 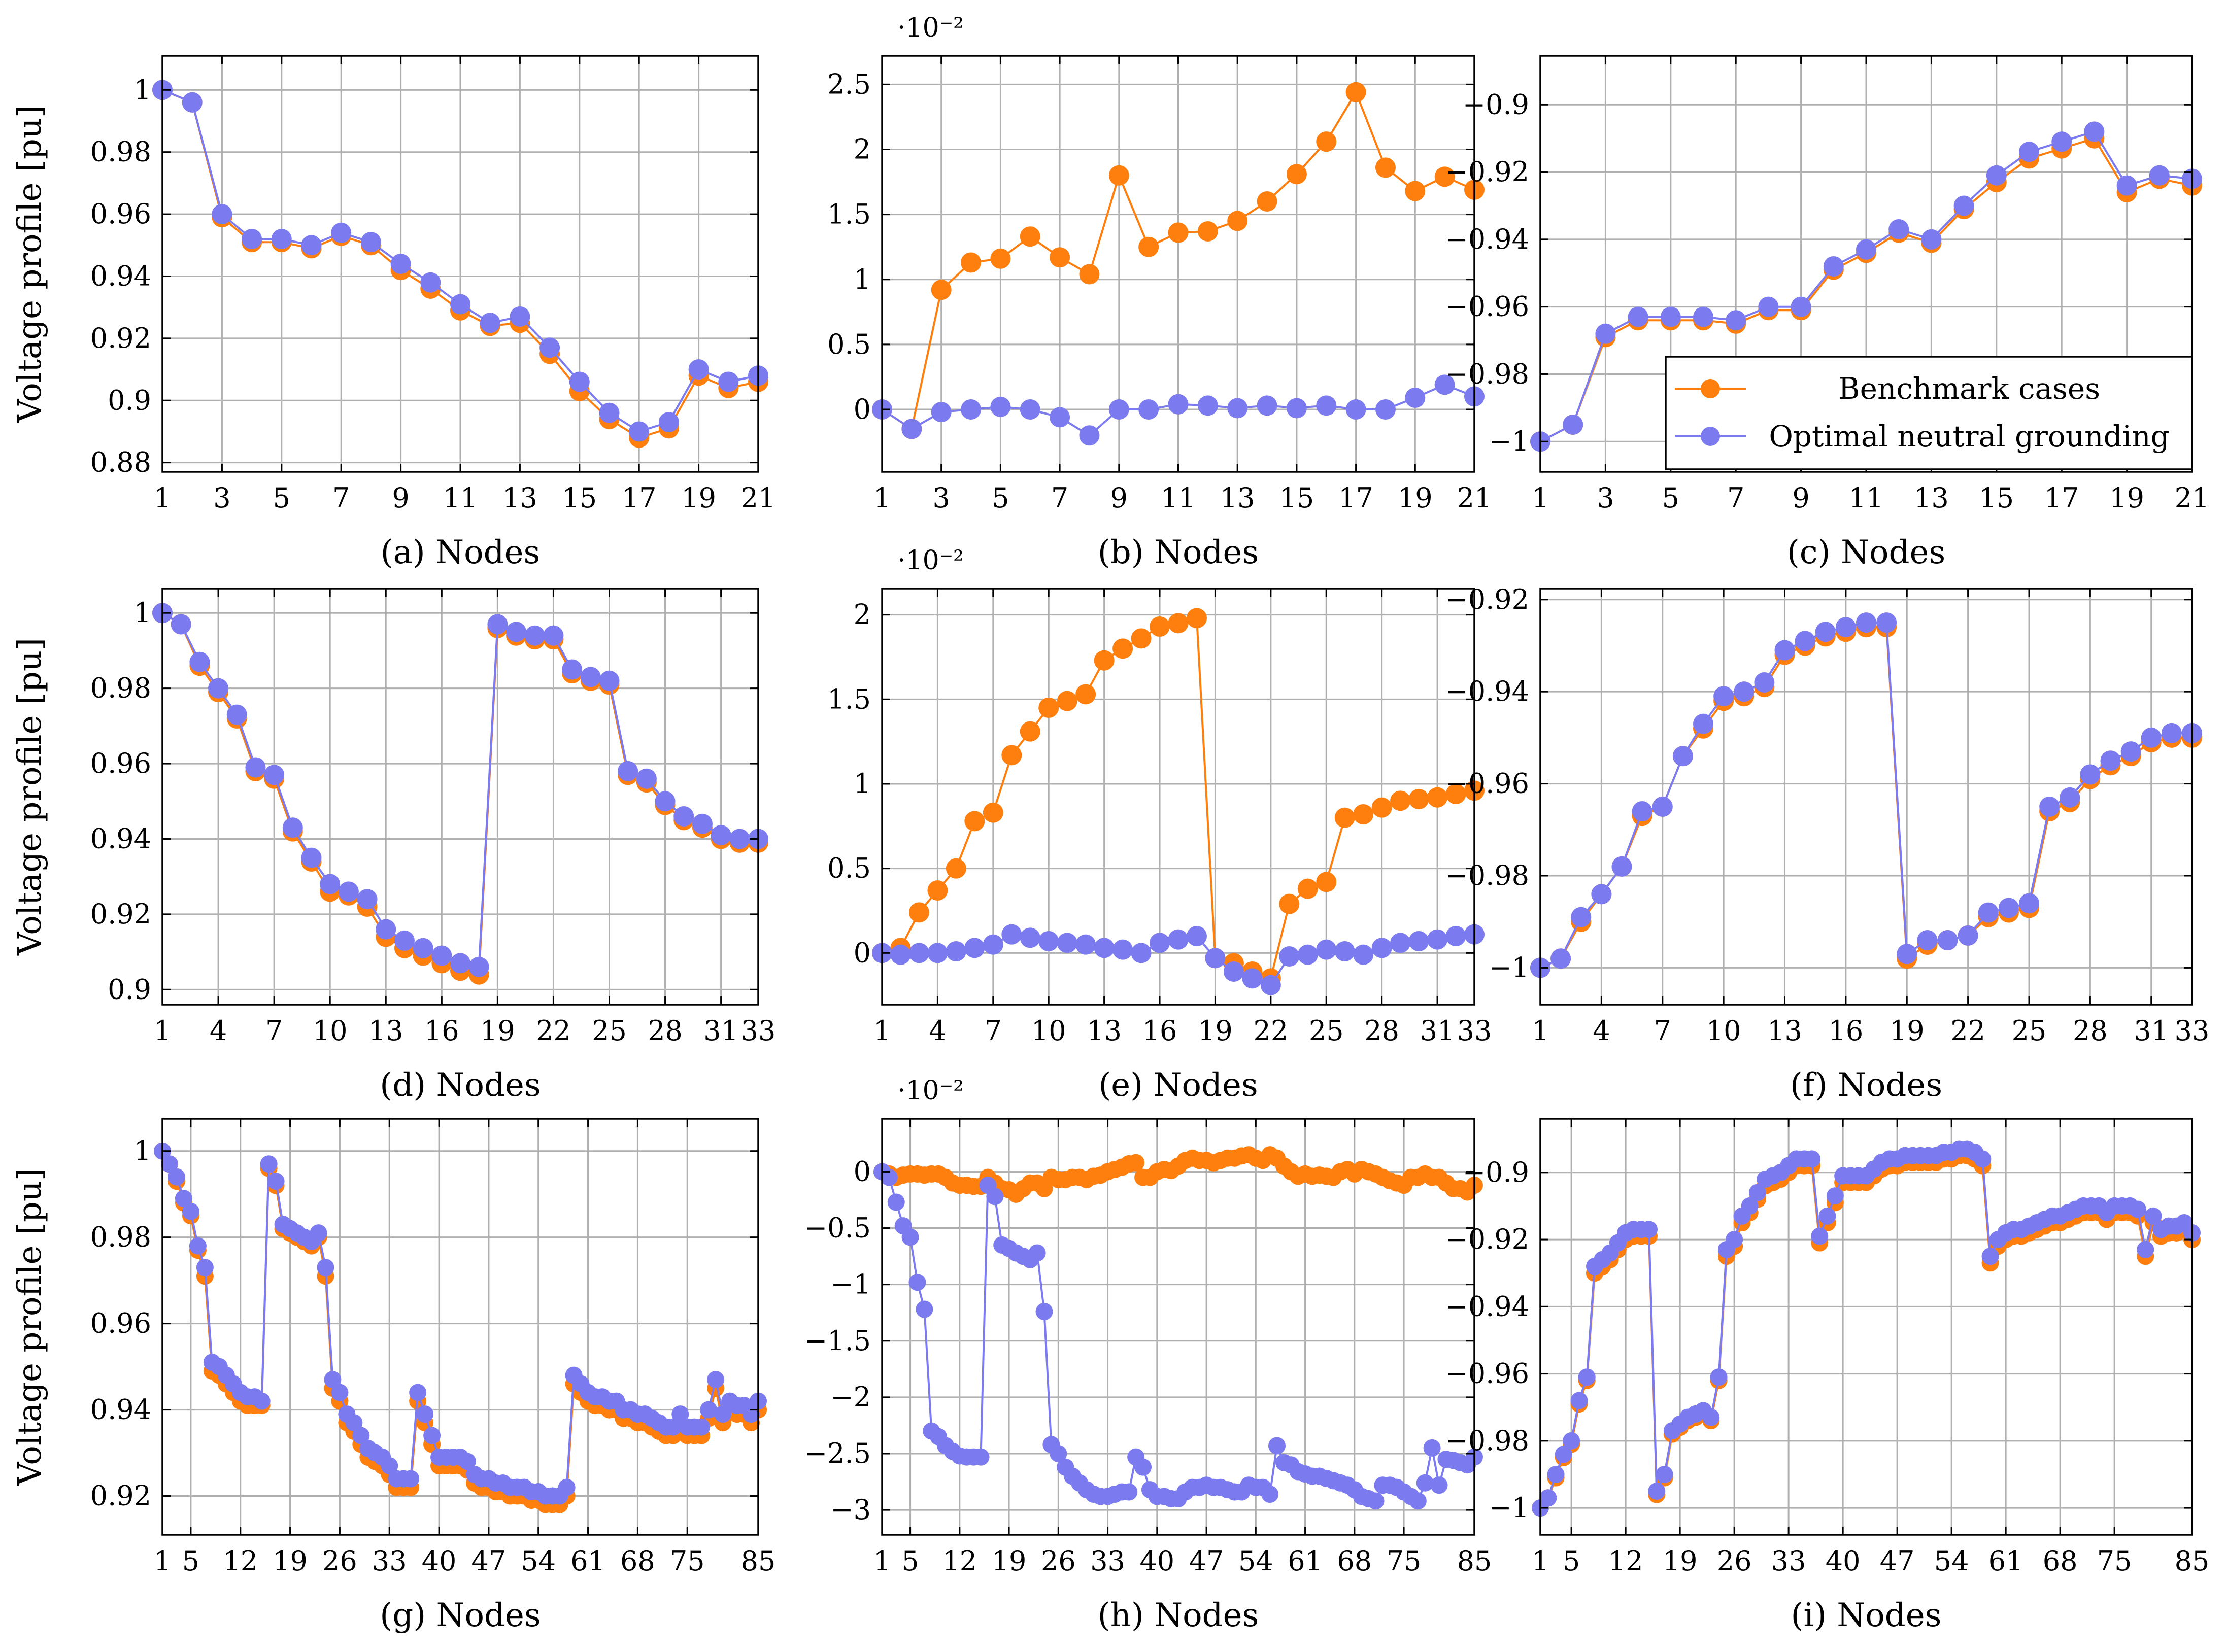 What do you see at coordinates (1996, 498) in the screenshot?
I see `x-tick-label: 15` at bounding box center [1996, 498].